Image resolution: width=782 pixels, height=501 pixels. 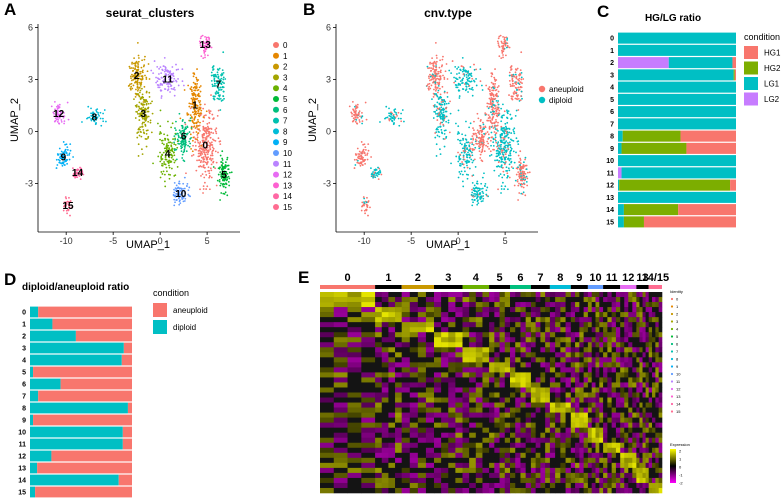 What do you see at coordinates (207, 241) in the screenshot?
I see `x-tick-label: 5` at bounding box center [207, 241].